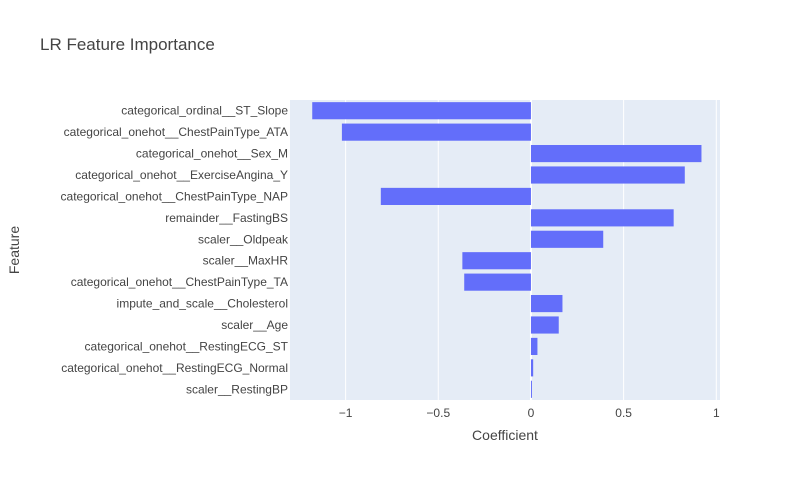 This screenshot has height=480, width=800. I want to click on x-tick-label: 0.5, so click(623, 413).